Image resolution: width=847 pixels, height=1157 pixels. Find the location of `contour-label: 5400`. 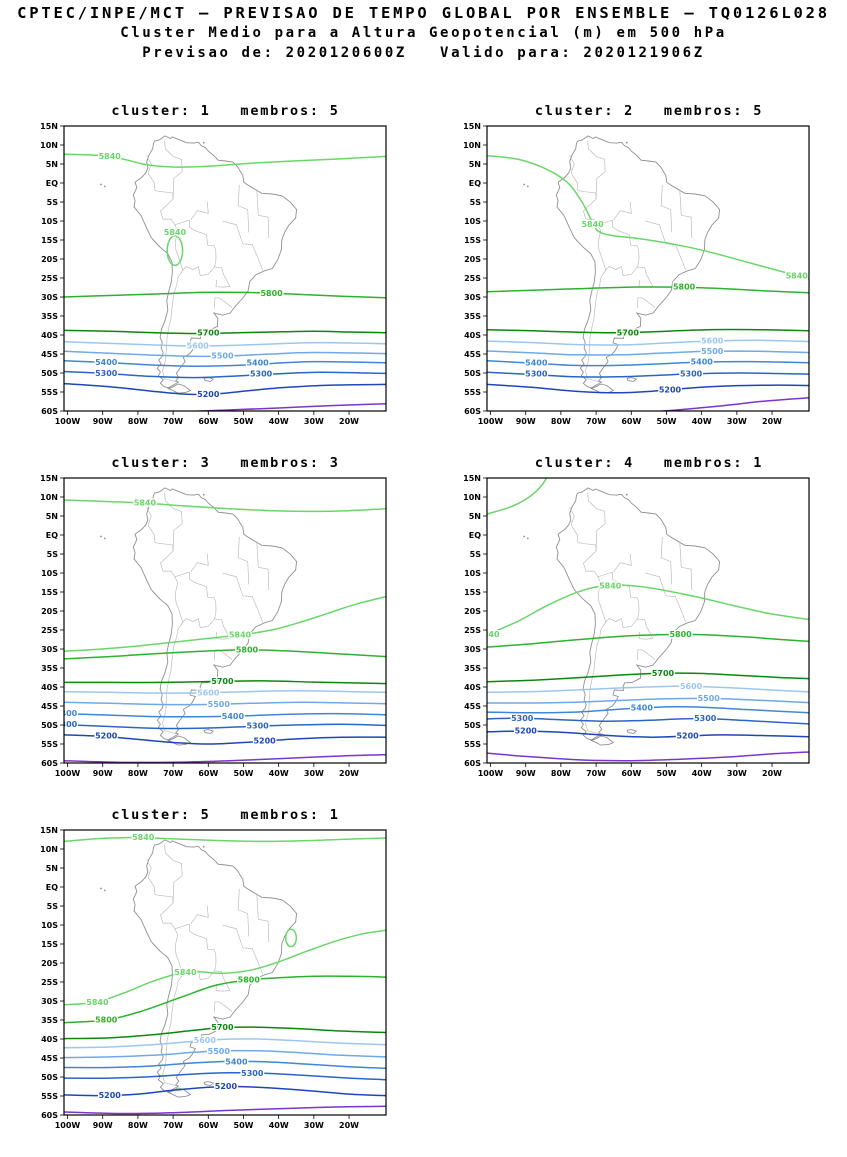

contour-label: 5400 is located at coordinates (106, 362).